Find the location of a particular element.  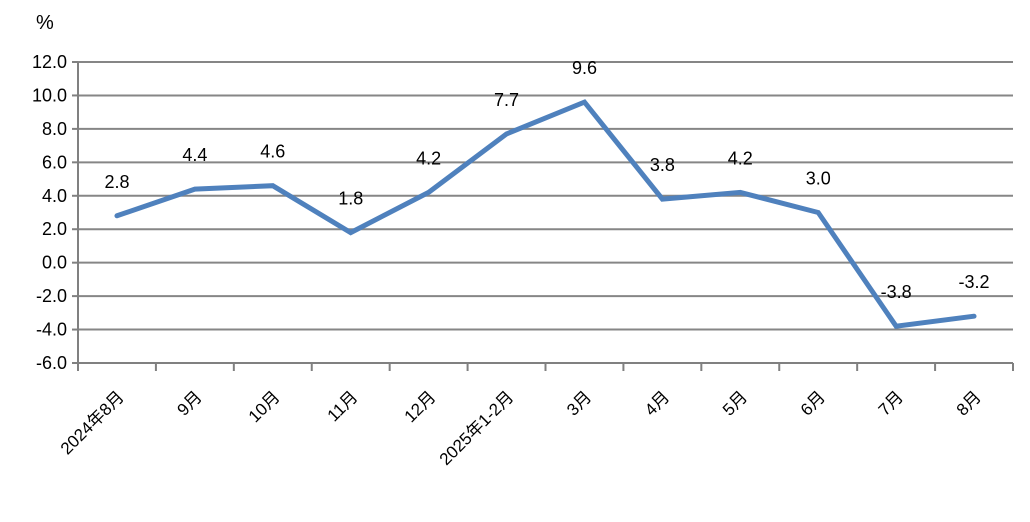

x-tick-label: 9月 is located at coordinates (190, 403).